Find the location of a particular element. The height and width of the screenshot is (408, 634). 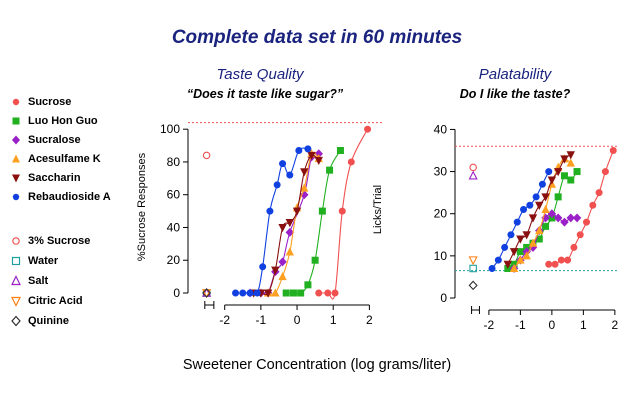

taste-y-tick-label: 100 is located at coordinates (170, 129).